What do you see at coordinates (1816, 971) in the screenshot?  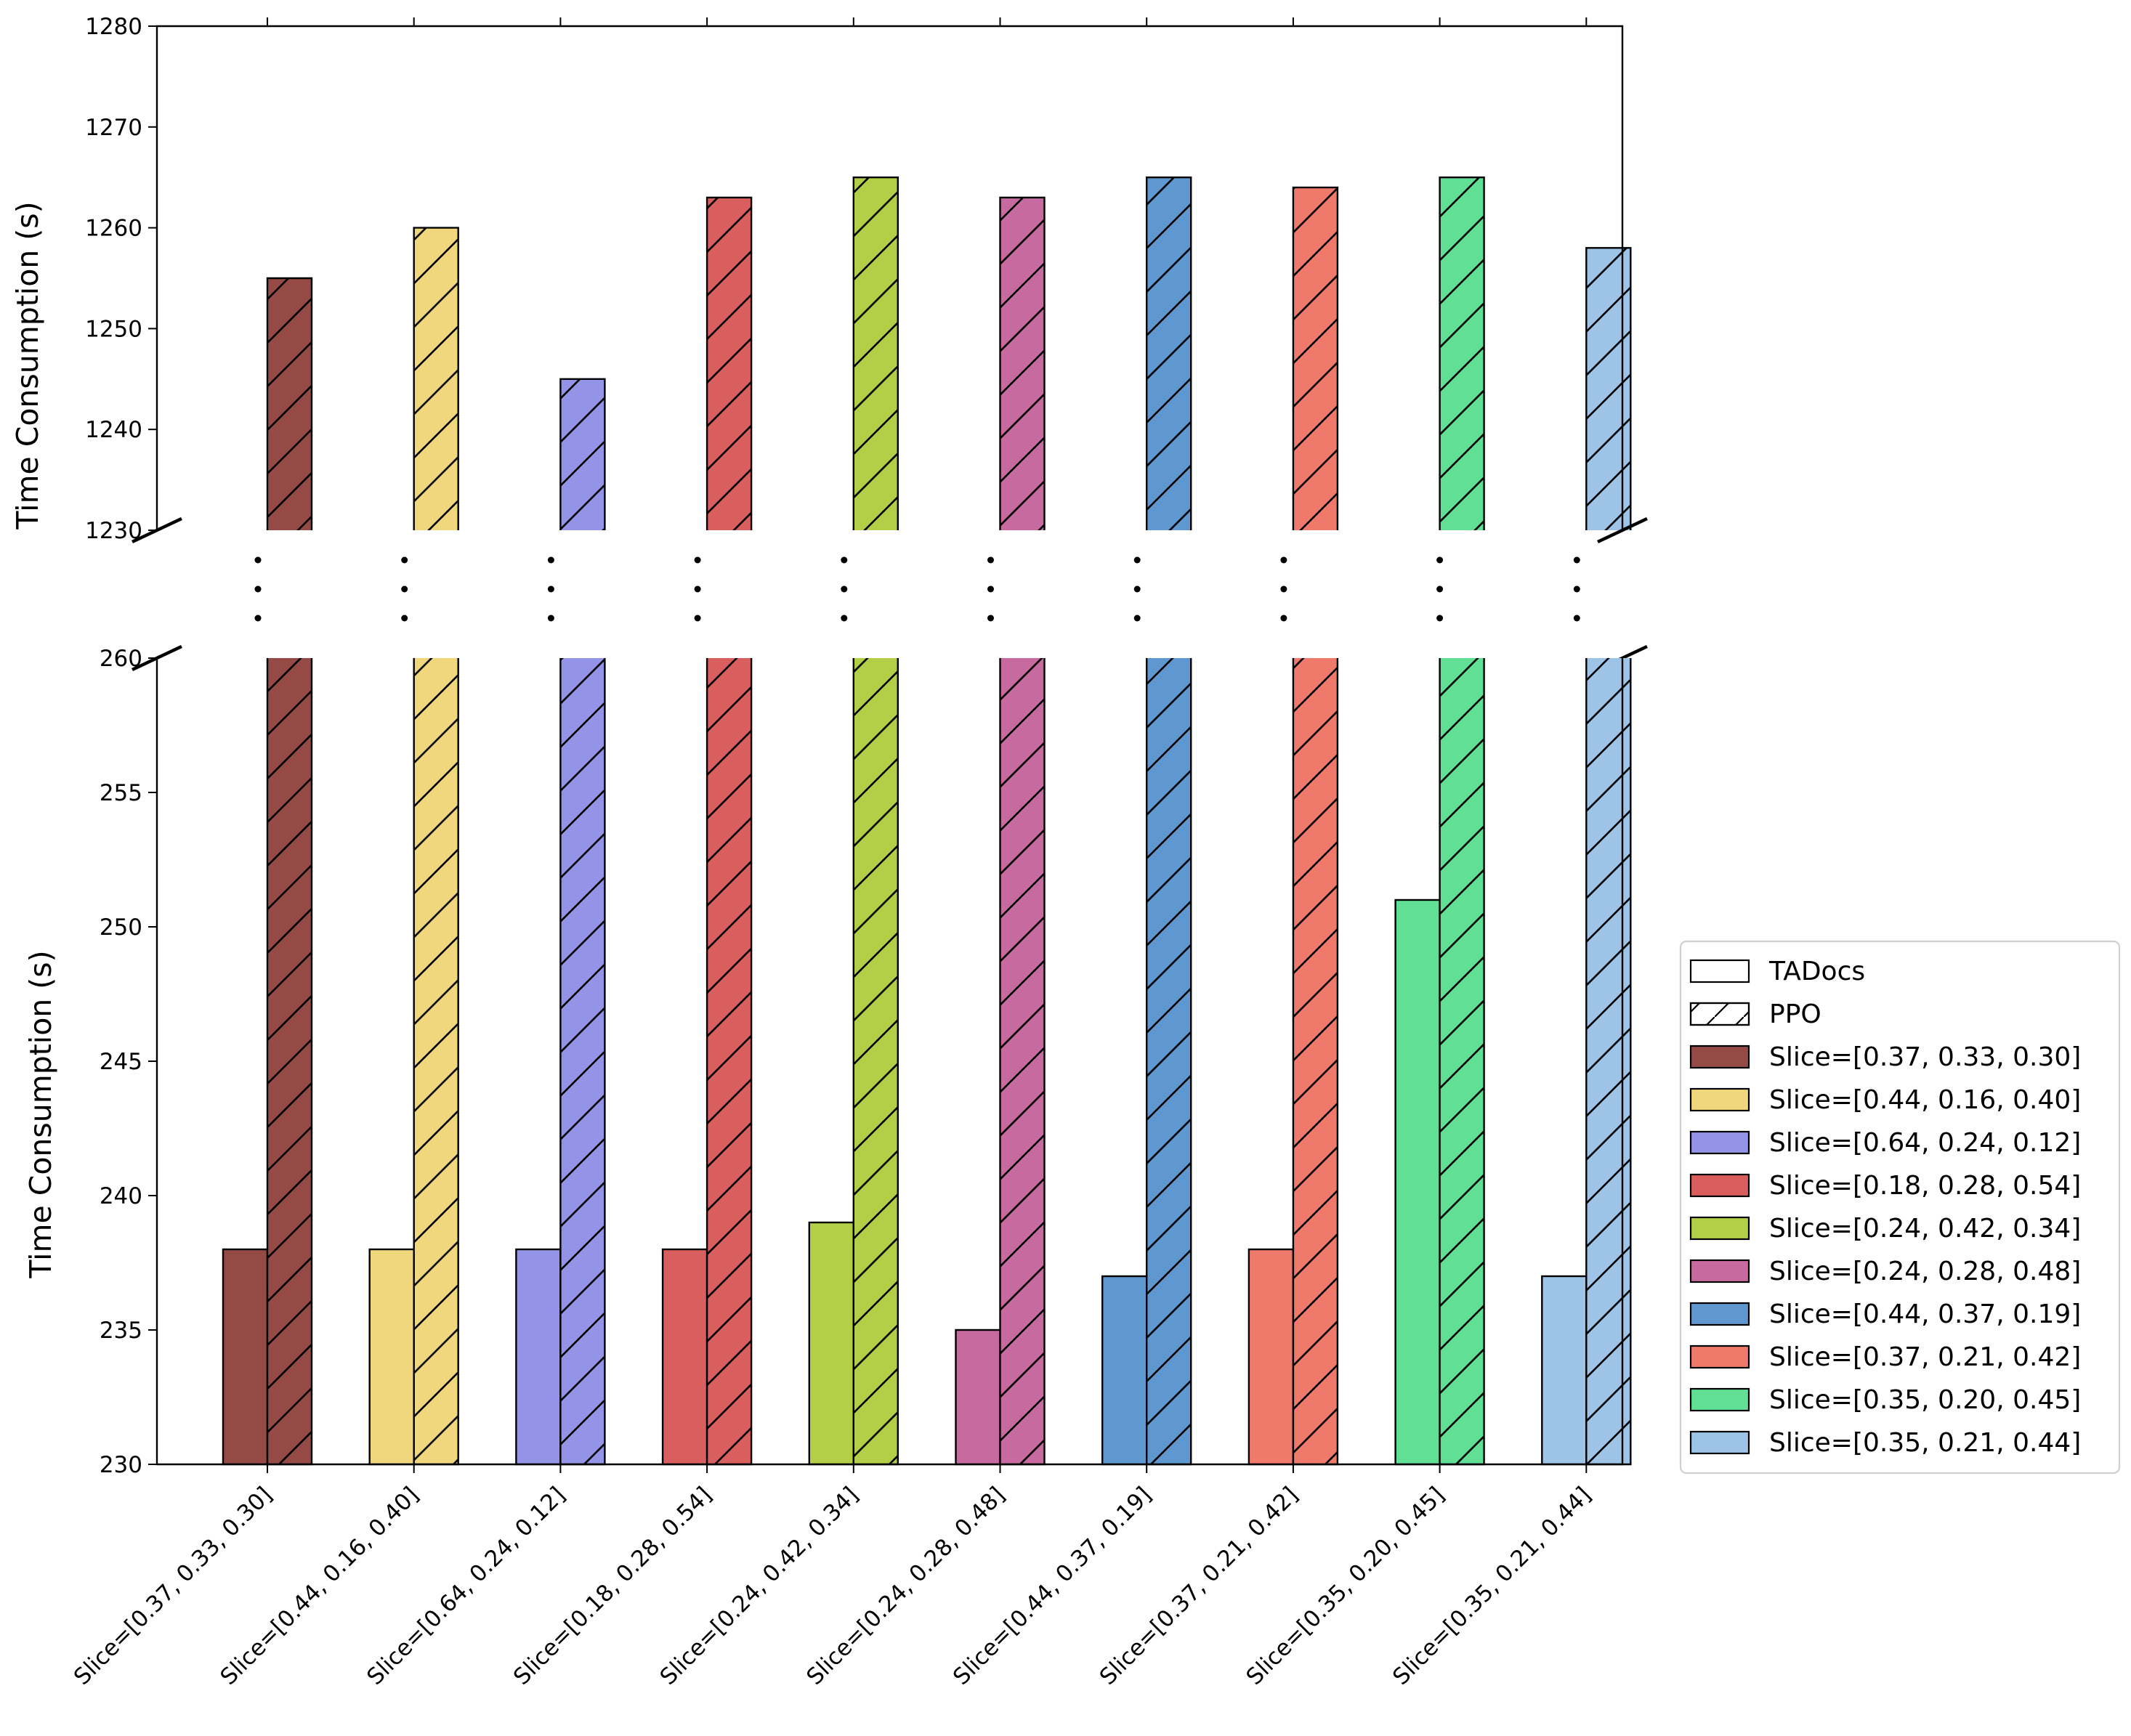 I see `legend-label: TADocs` at bounding box center [1816, 971].